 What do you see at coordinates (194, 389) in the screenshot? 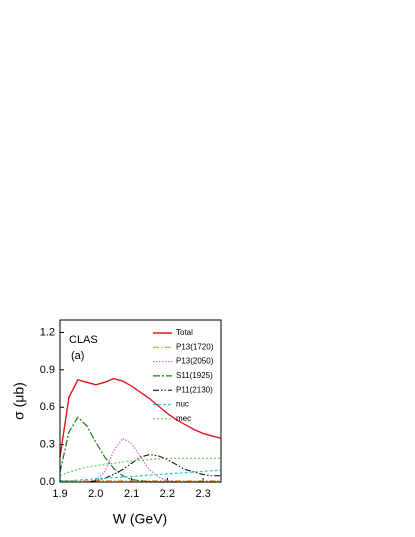
I see `legend-label: P11(2130)` at bounding box center [194, 389].